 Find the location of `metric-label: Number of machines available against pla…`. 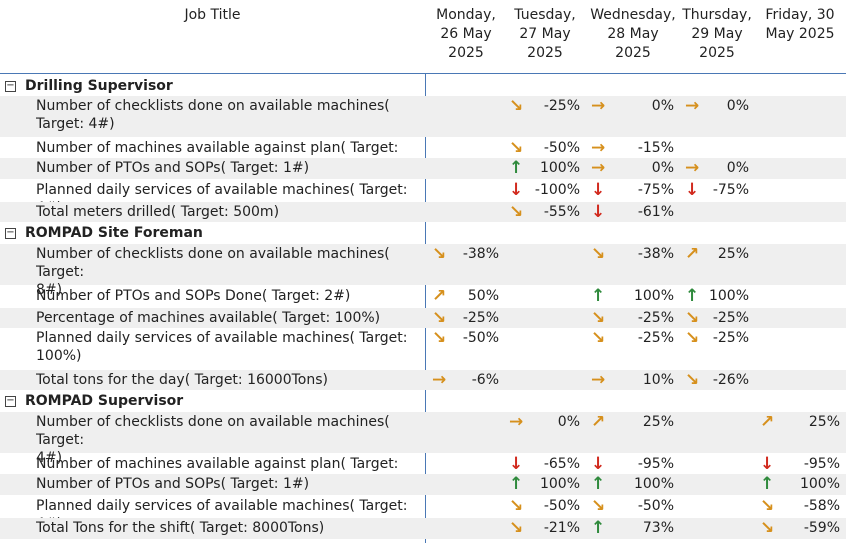

metric-label: Number of machines available against pla… is located at coordinates (217, 148).